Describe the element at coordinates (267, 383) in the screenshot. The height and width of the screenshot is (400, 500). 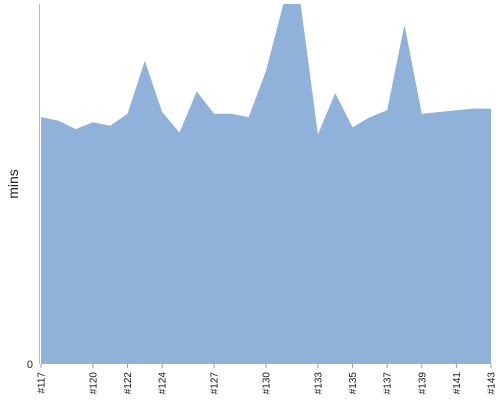
I see `x-tick-label: #130` at that location.